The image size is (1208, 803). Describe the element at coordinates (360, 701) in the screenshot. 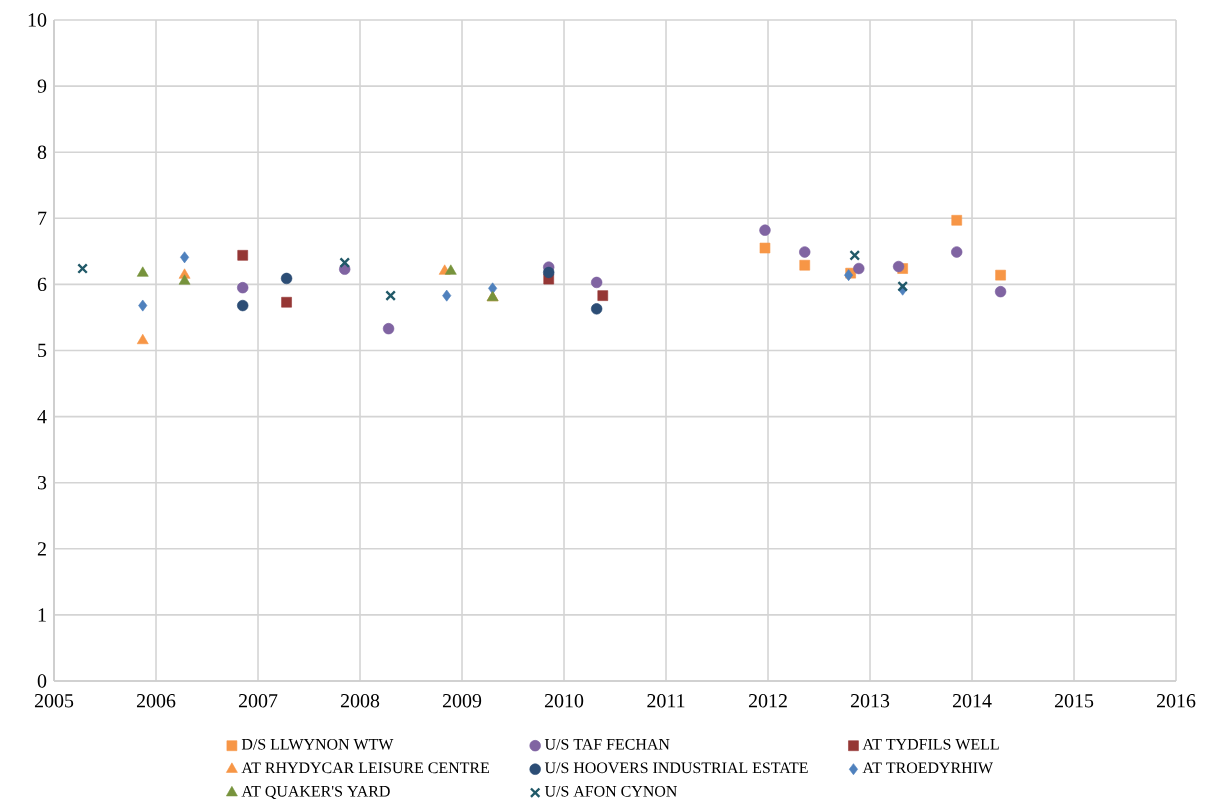

I see `x-tick-label: 2008` at that location.